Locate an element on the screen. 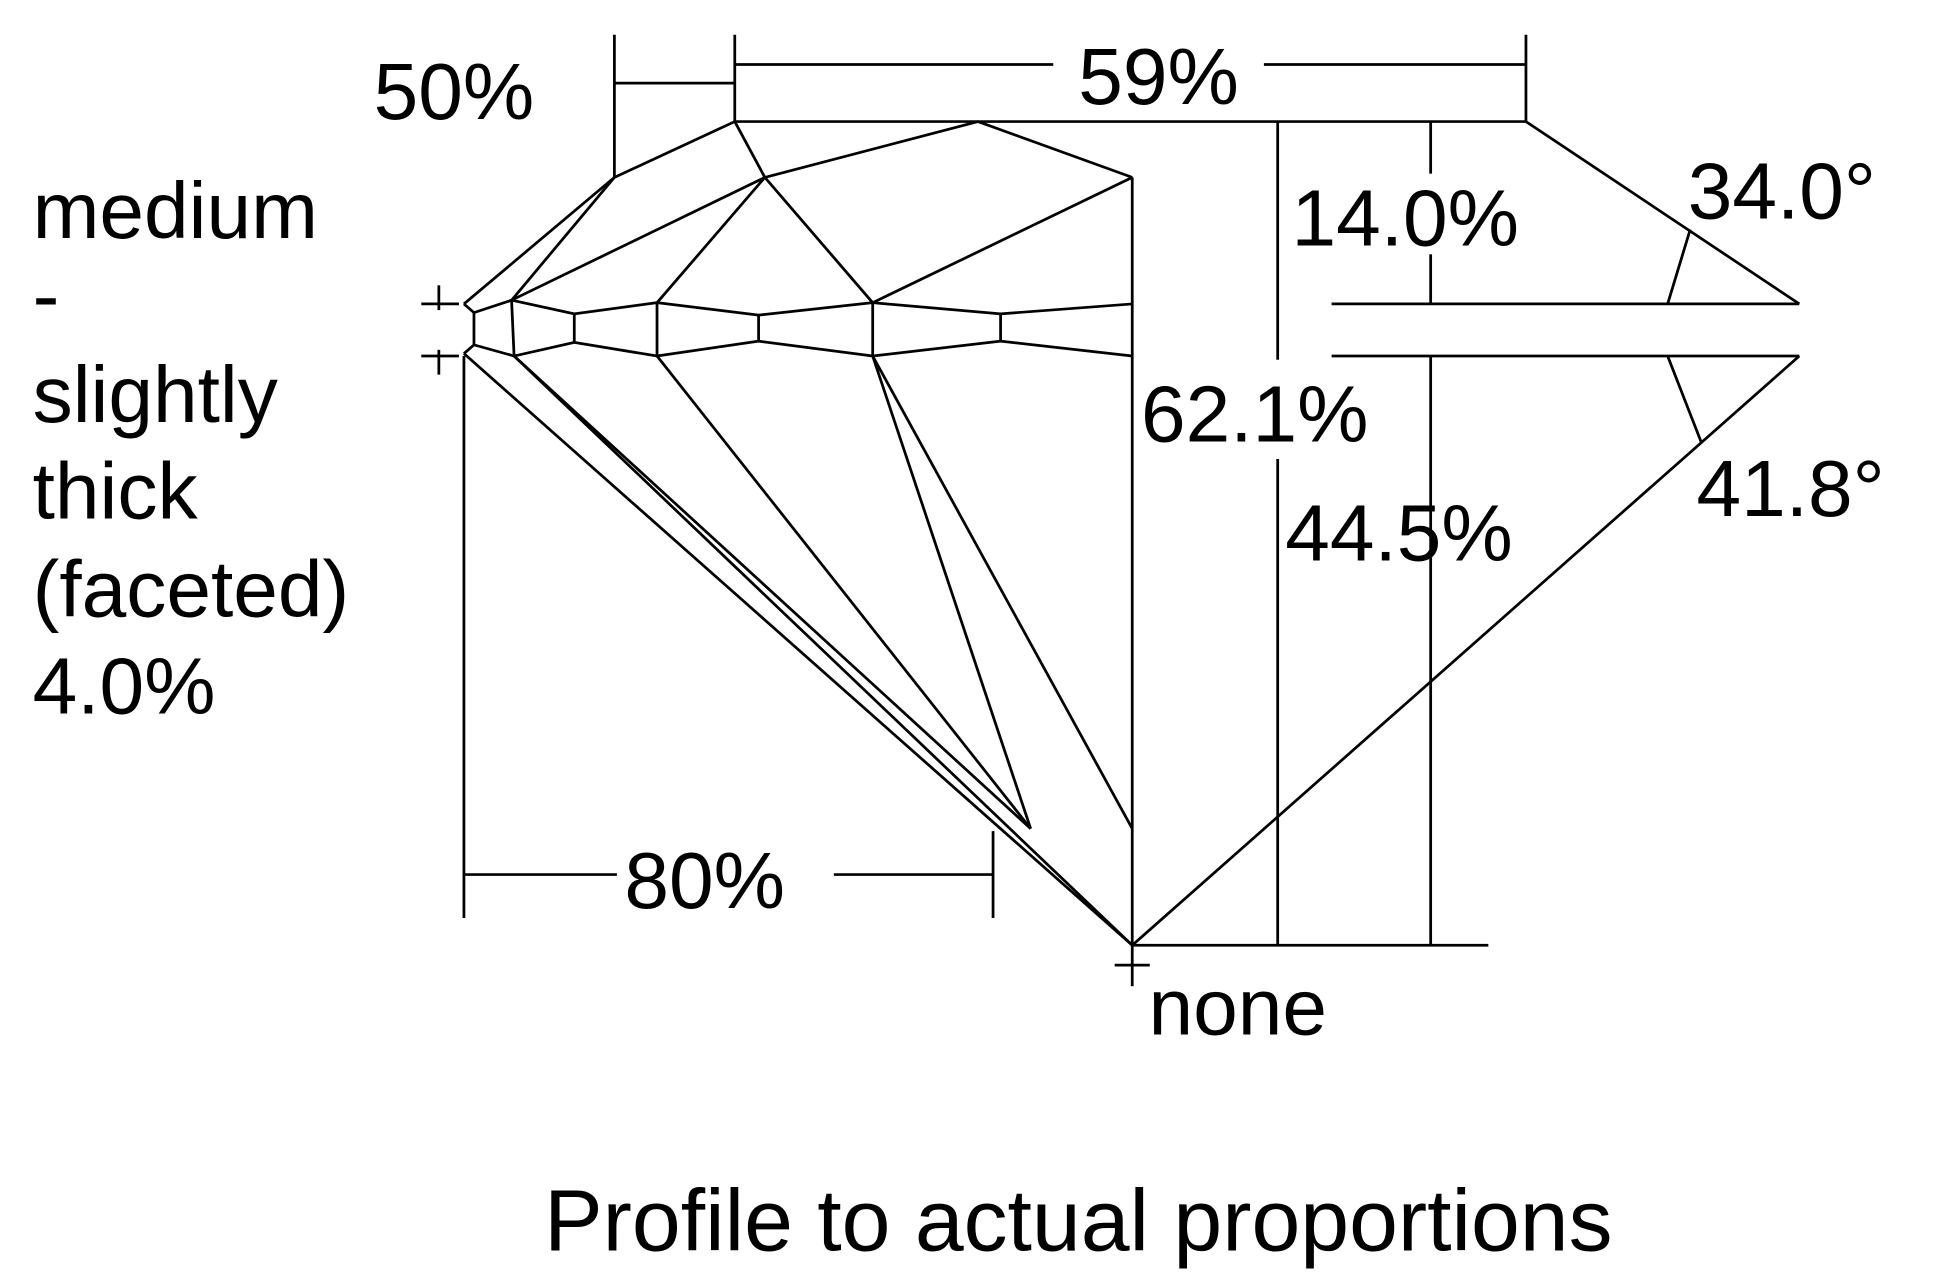  pavilion-facets is located at coordinates (823, 651).